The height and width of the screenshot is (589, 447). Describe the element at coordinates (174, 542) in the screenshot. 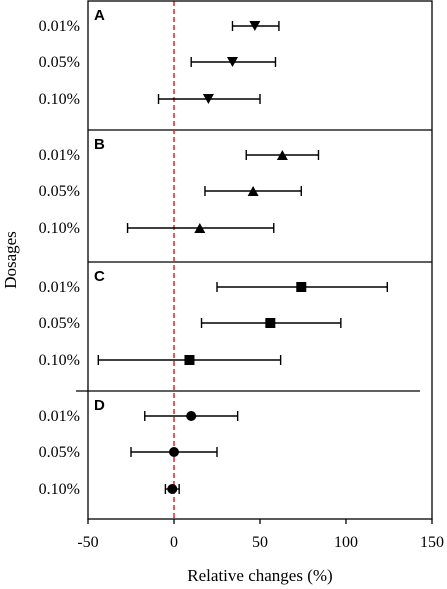

I see `x-tick-label: 0` at that location.